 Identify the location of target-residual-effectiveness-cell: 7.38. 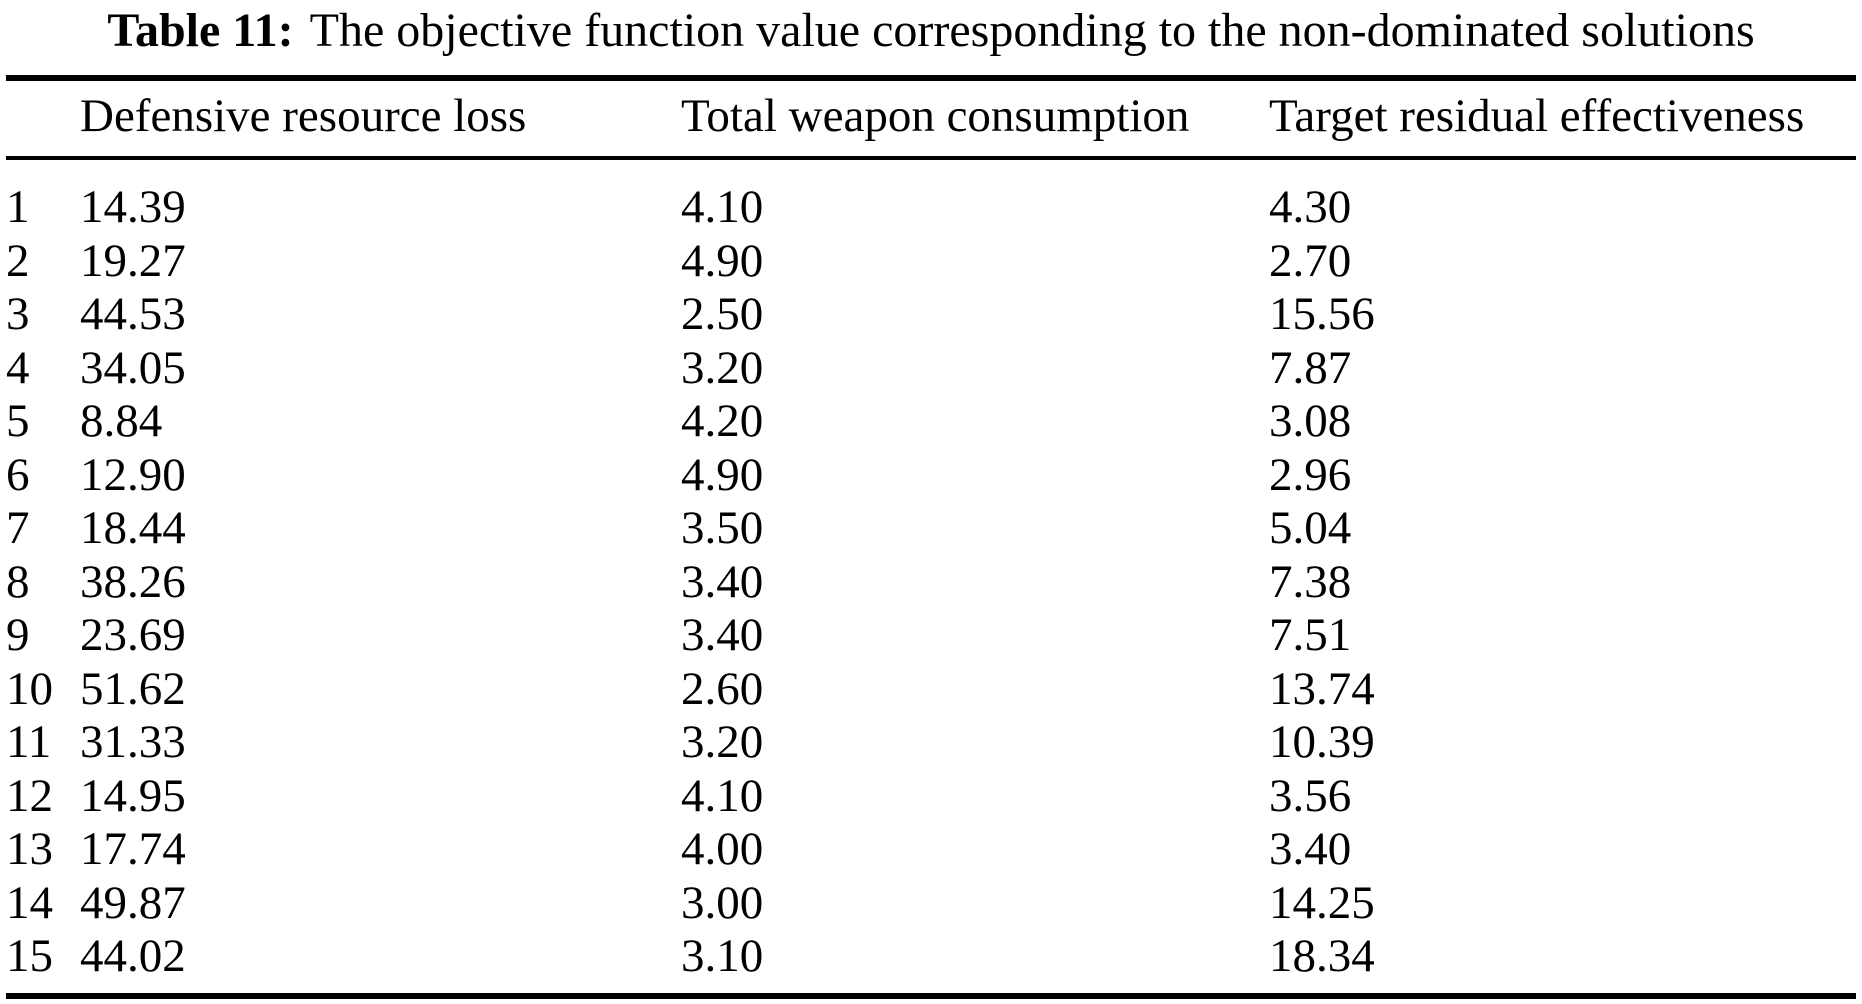
(1310, 581).